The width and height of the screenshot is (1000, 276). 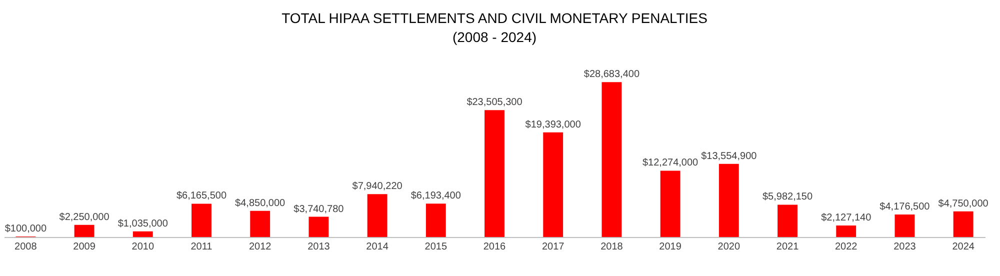 I want to click on chart-title: TOTAL HIPAA SETTLEMENTS AND CIVIL MONETARY PENALTIES, so click(x=495, y=18).